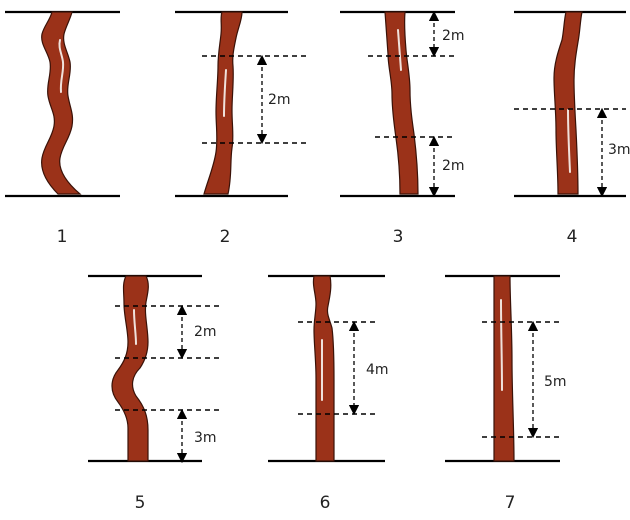 The width and height of the screenshot is (630, 520). Describe the element at coordinates (377, 370) in the screenshot. I see `dimension-label: 4m` at that location.